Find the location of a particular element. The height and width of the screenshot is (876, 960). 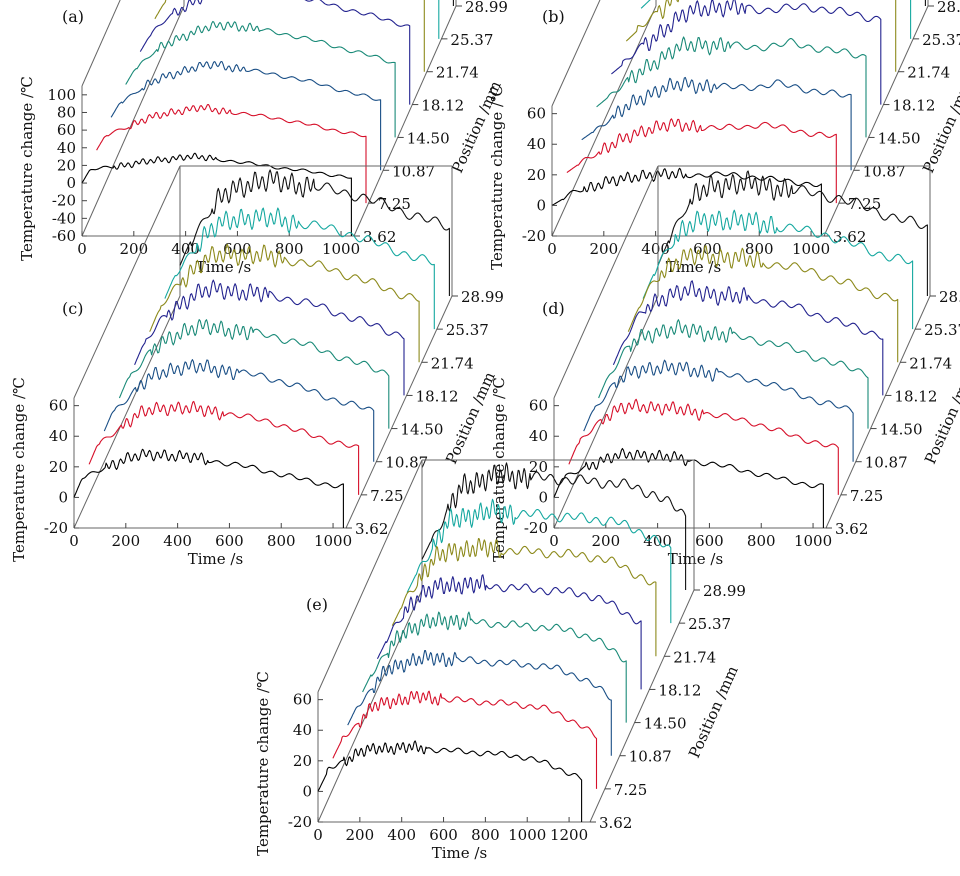

z-tick-label: 3.62 is located at coordinates (615, 823).